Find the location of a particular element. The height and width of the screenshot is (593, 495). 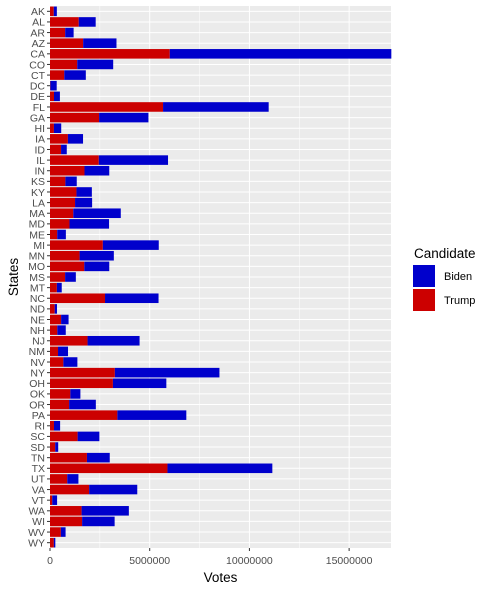

y-tick-label: FL is located at coordinates (39, 108).